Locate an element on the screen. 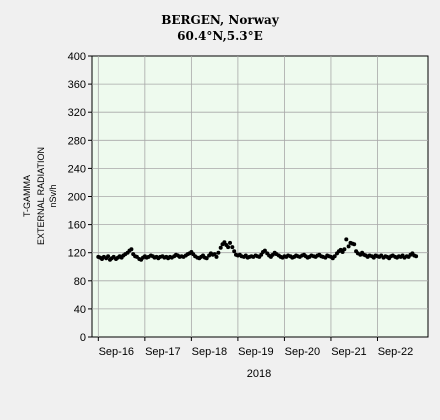 This screenshot has height=420, width=440. x-tick-label: Sep-17 is located at coordinates (162, 352).